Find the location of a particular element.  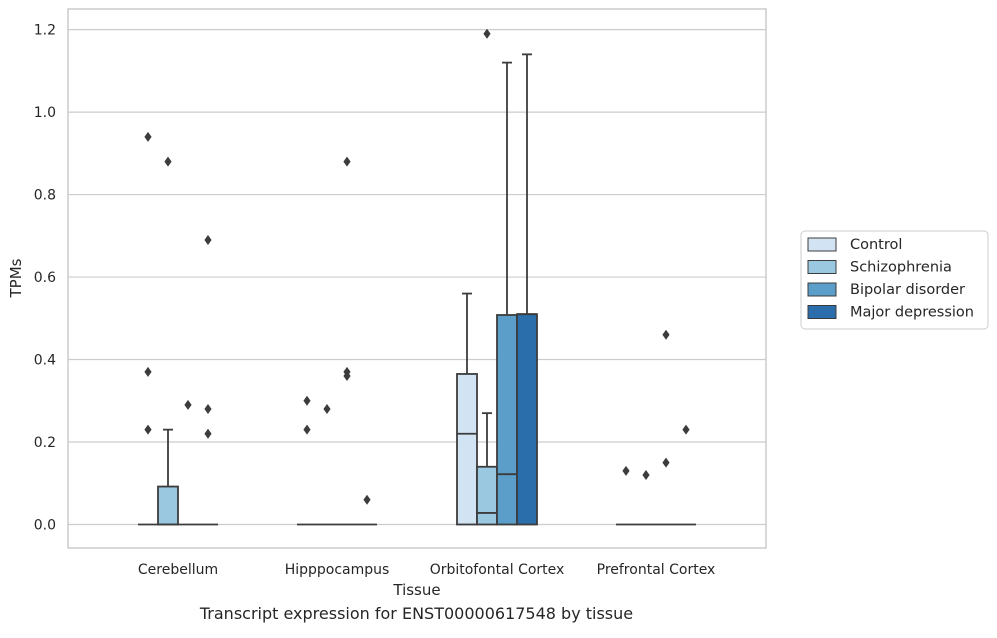

y-tick-label: 0.0 is located at coordinates (45, 525).